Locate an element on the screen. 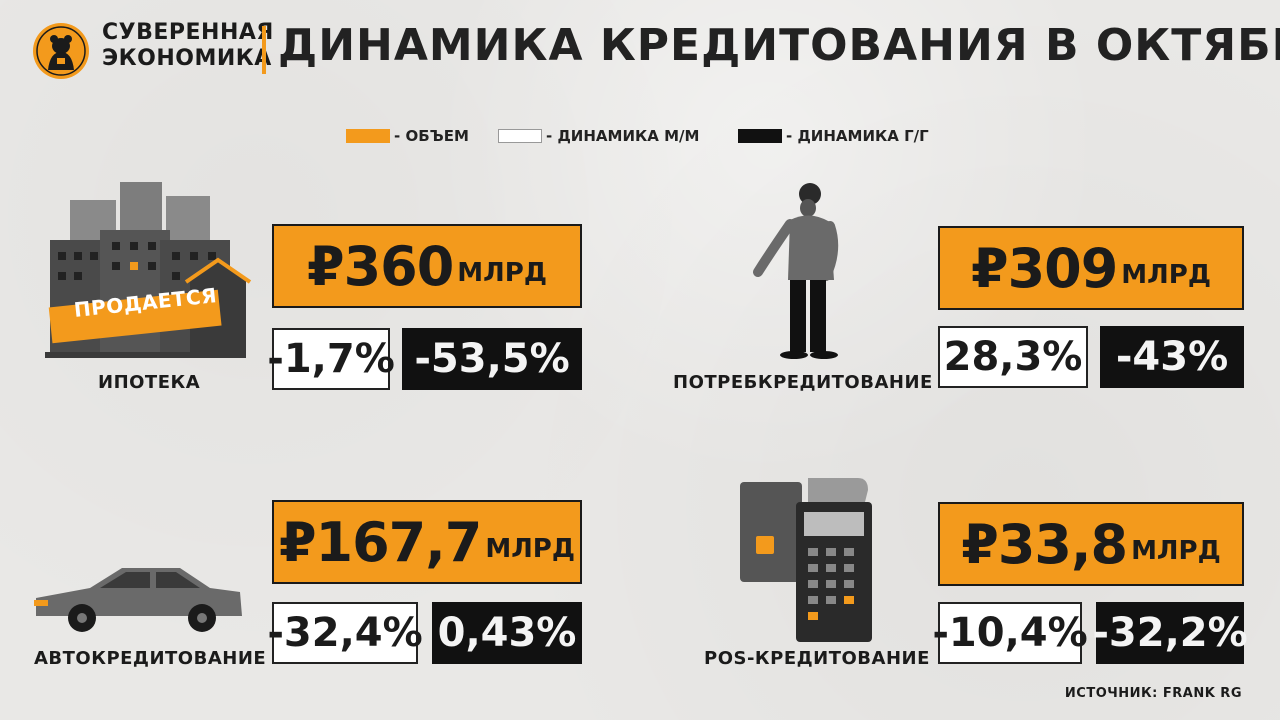 The height and width of the screenshot is (720, 1280). legend-swatch-white is located at coordinates (520, 136).